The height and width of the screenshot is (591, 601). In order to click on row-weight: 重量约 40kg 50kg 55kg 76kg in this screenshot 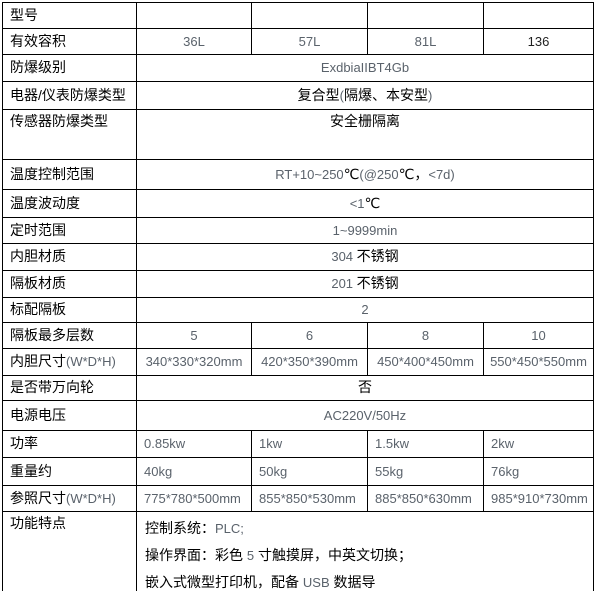, I will do `click(298, 471)`.